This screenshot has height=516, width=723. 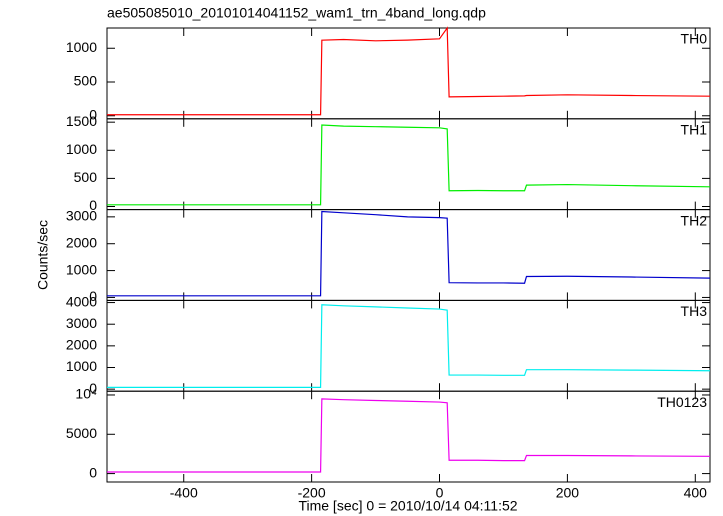 I want to click on panel-label: TH0123, so click(x=682, y=402).